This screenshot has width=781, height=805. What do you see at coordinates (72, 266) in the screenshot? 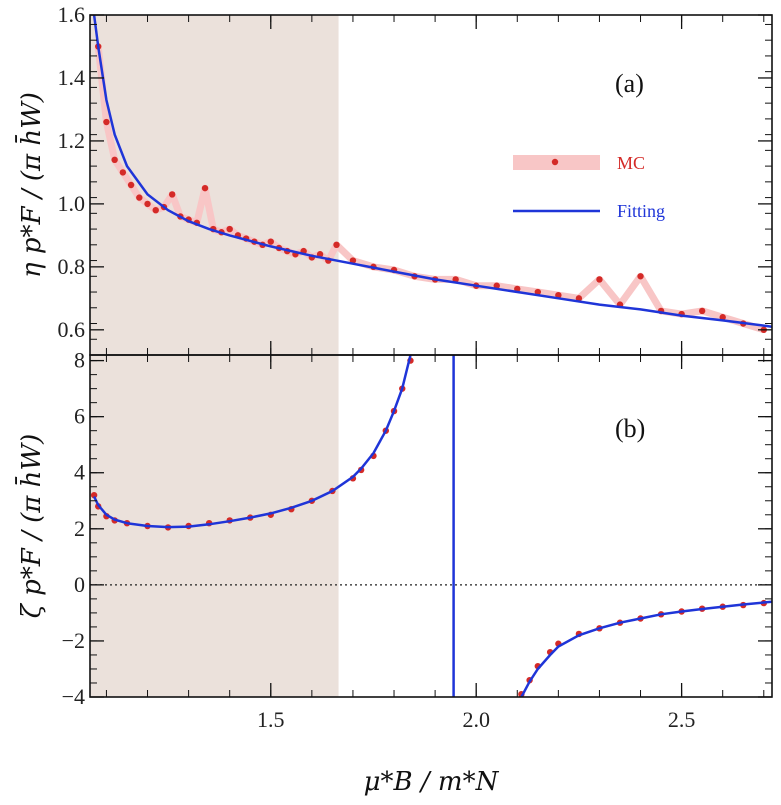
I see `panel-a-ytick-label: 0.8` at bounding box center [72, 266].